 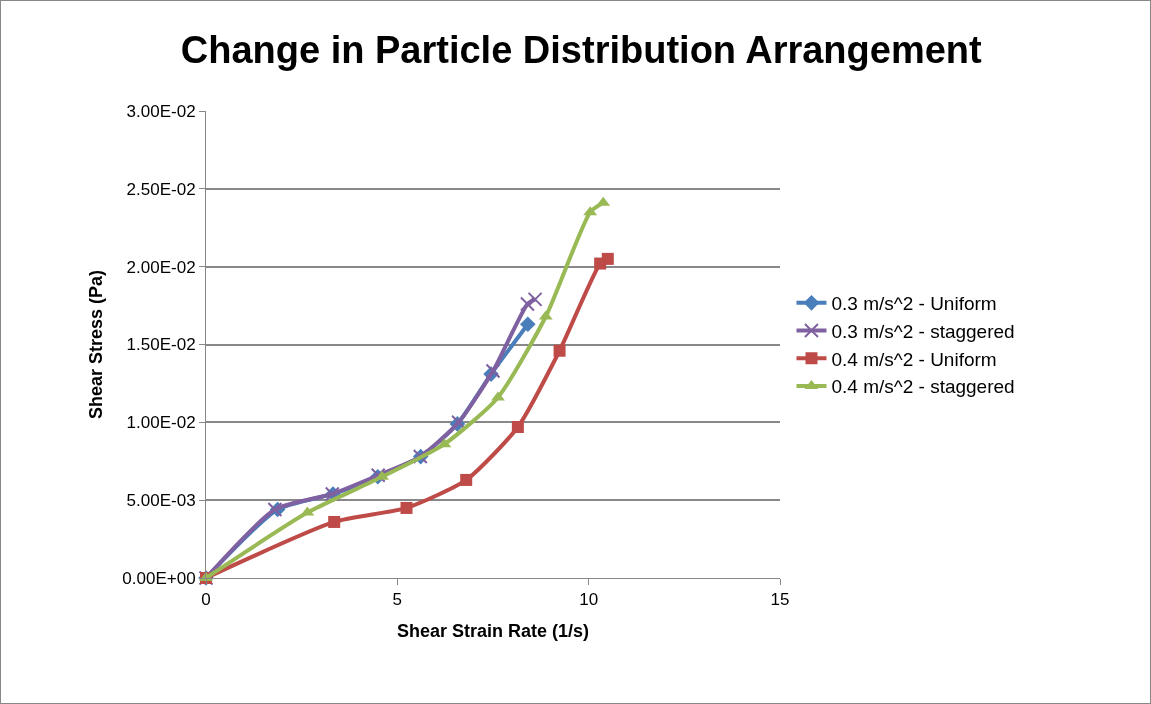 What do you see at coordinates (923, 387) in the screenshot?
I see `legend-label: 0.4 m/s^2 - staggered` at bounding box center [923, 387].